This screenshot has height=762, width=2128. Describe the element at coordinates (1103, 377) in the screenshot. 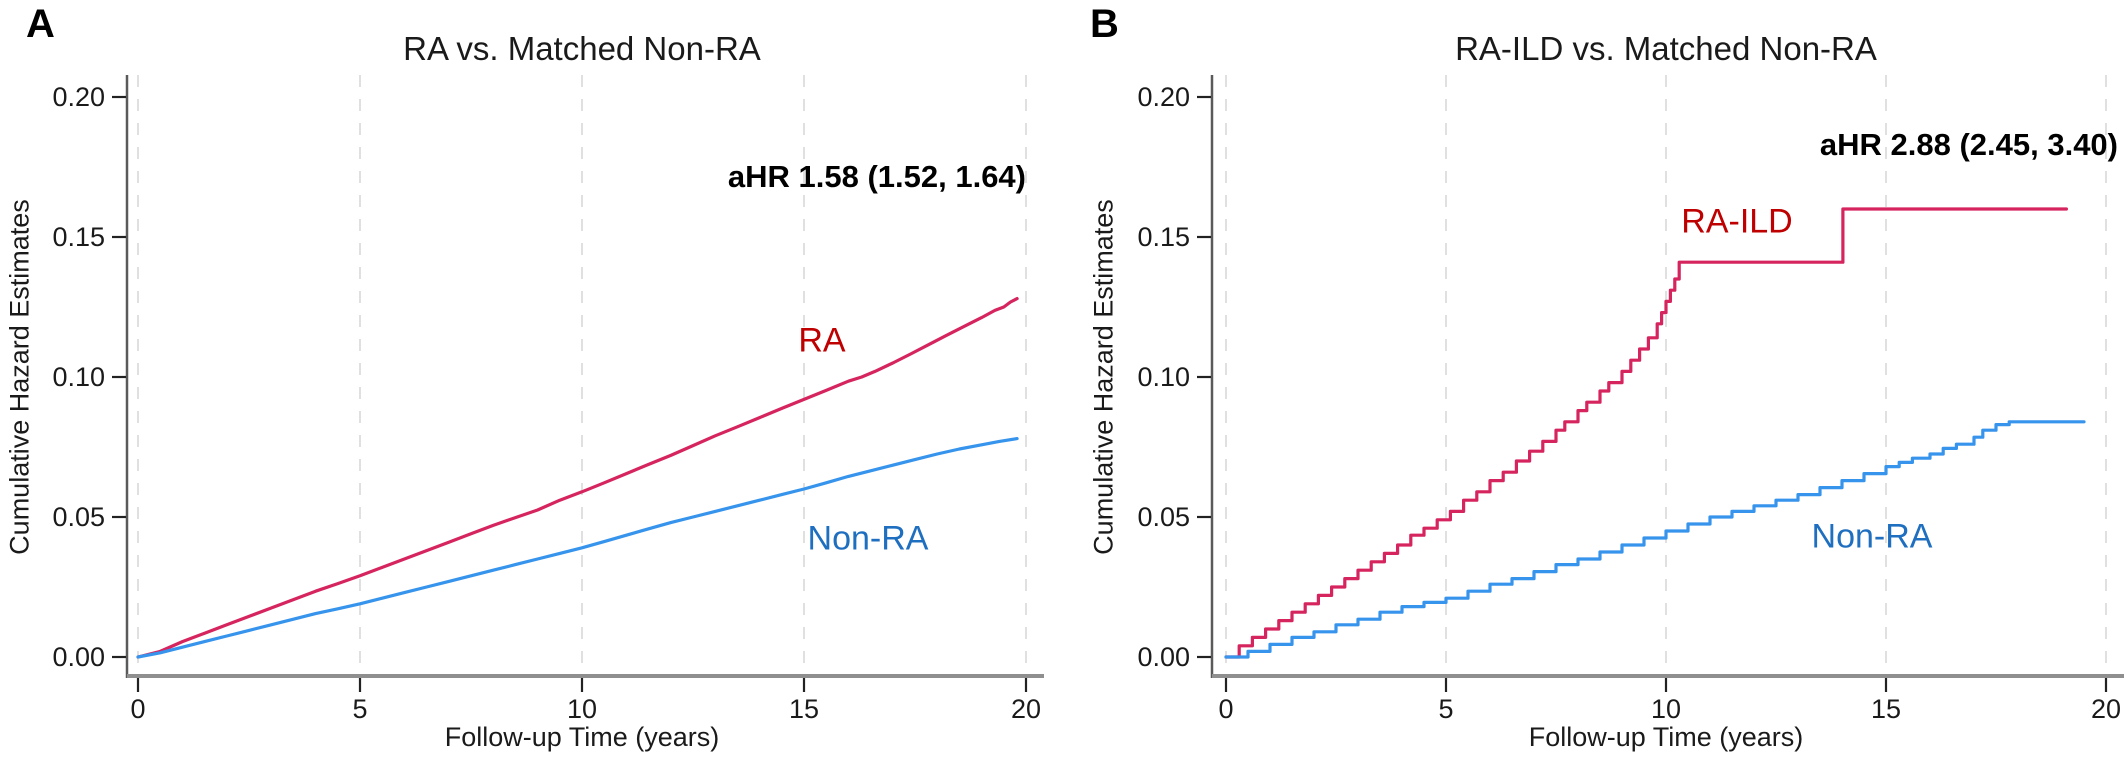

I see `panel-b-y-axis-label: Cumulative Hazard Estimates` at that location.